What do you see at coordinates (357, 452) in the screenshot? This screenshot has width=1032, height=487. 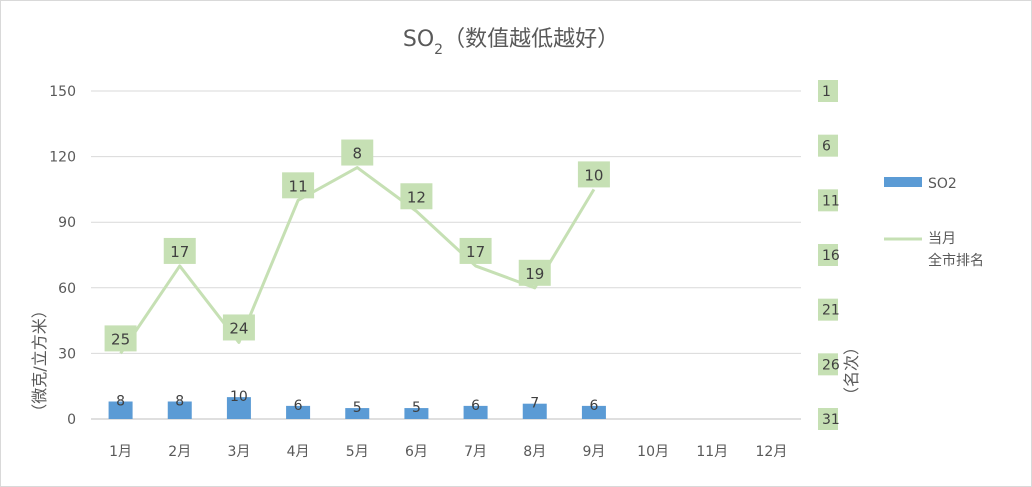 I see `x-tick-label: 5月` at bounding box center [357, 452].